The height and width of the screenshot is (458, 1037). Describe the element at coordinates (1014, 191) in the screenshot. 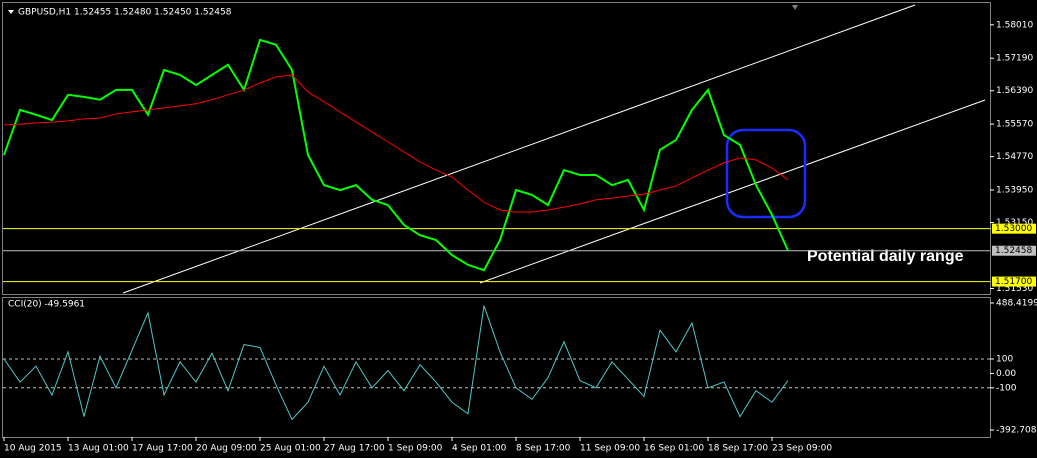

I see `y-tick-label: 1.53950` at that location.